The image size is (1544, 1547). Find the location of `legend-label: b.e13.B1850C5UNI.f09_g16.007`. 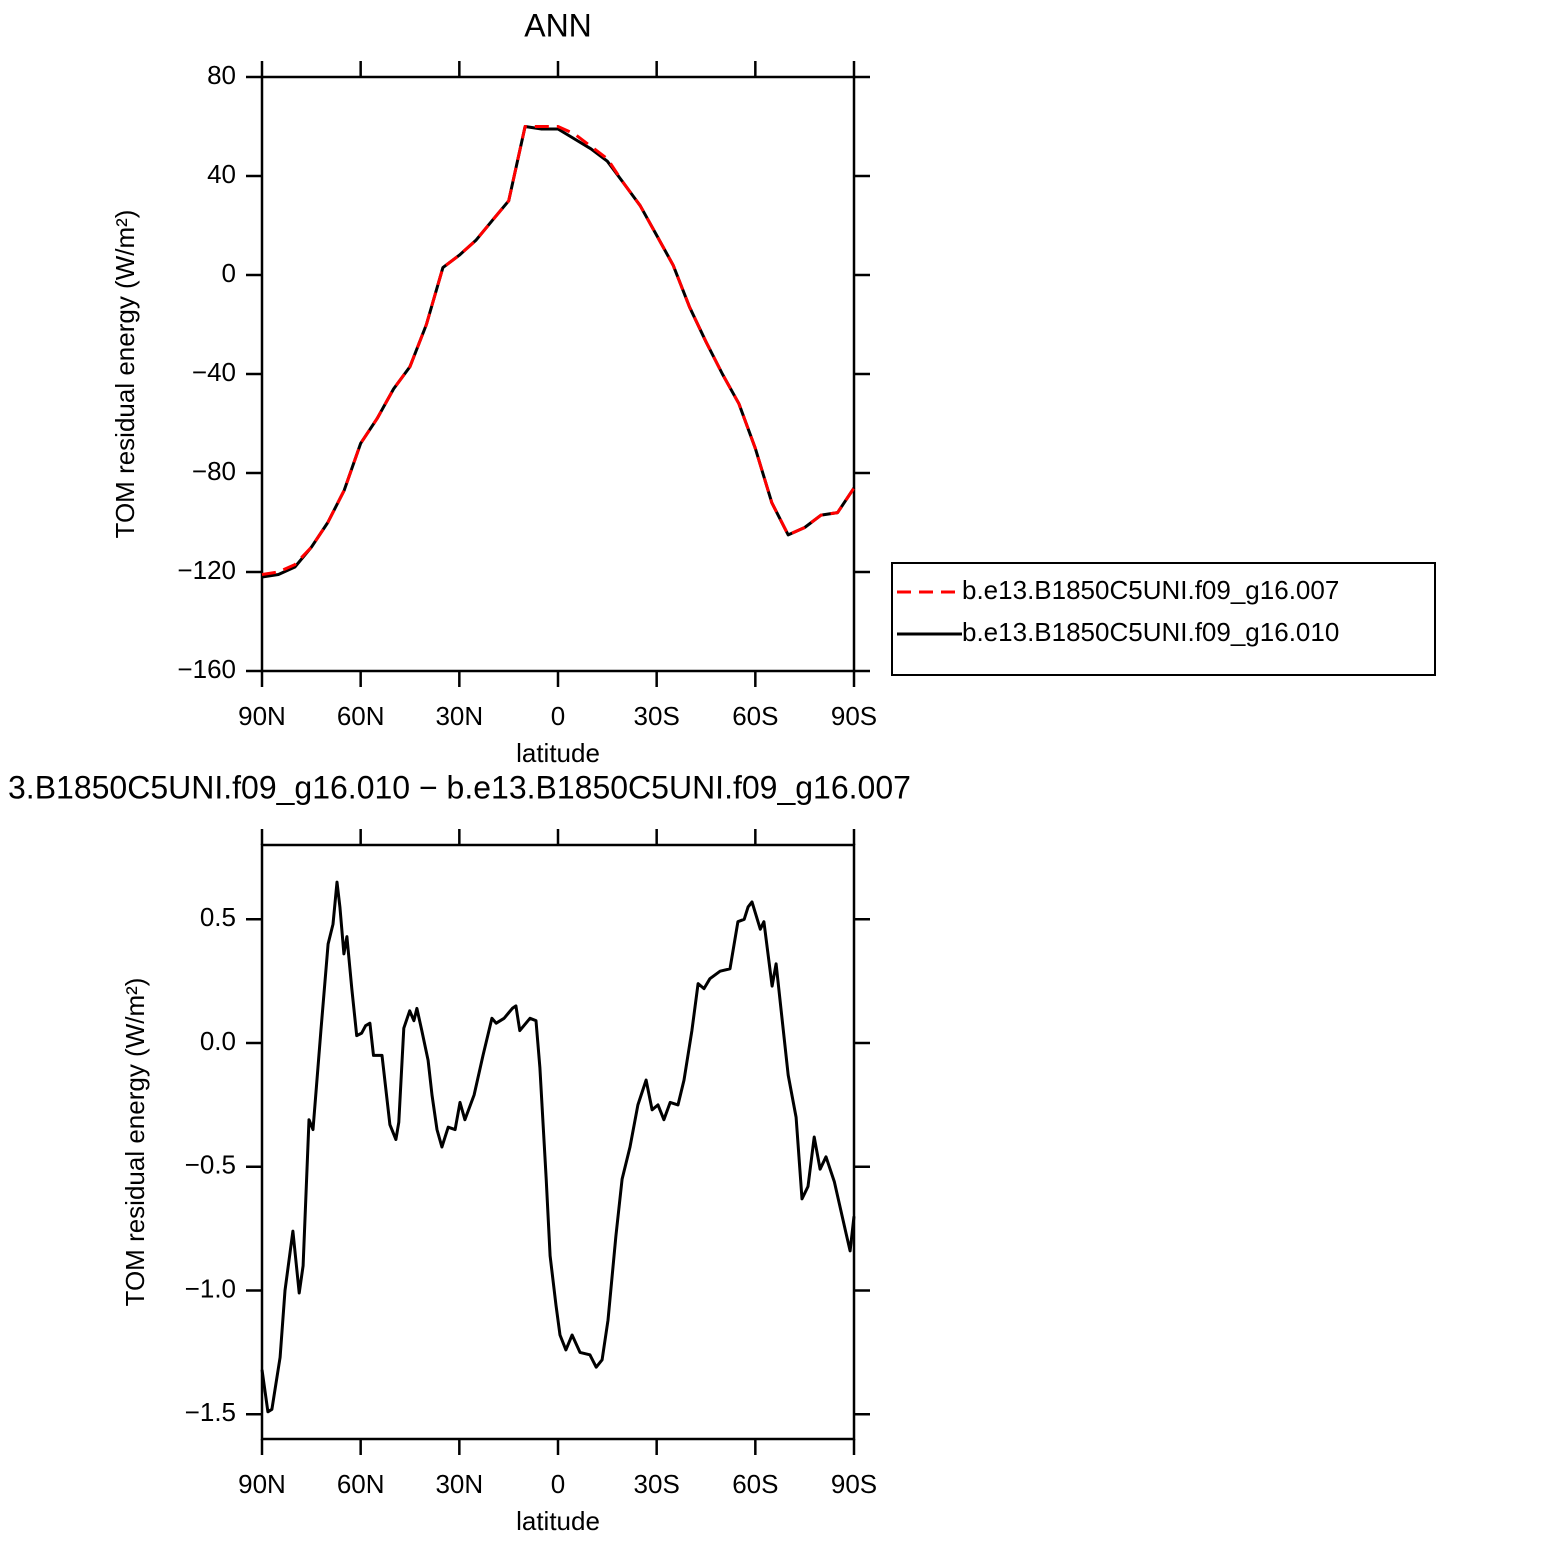

legend-label: b.e13.B1850C5UNI.f09_g16.007 is located at coordinates (1150, 590).